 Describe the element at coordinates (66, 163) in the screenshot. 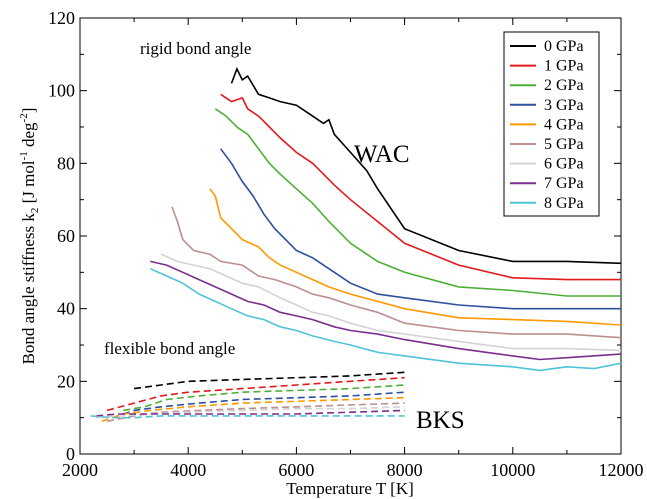

I see `y-tick-label: 80` at that location.